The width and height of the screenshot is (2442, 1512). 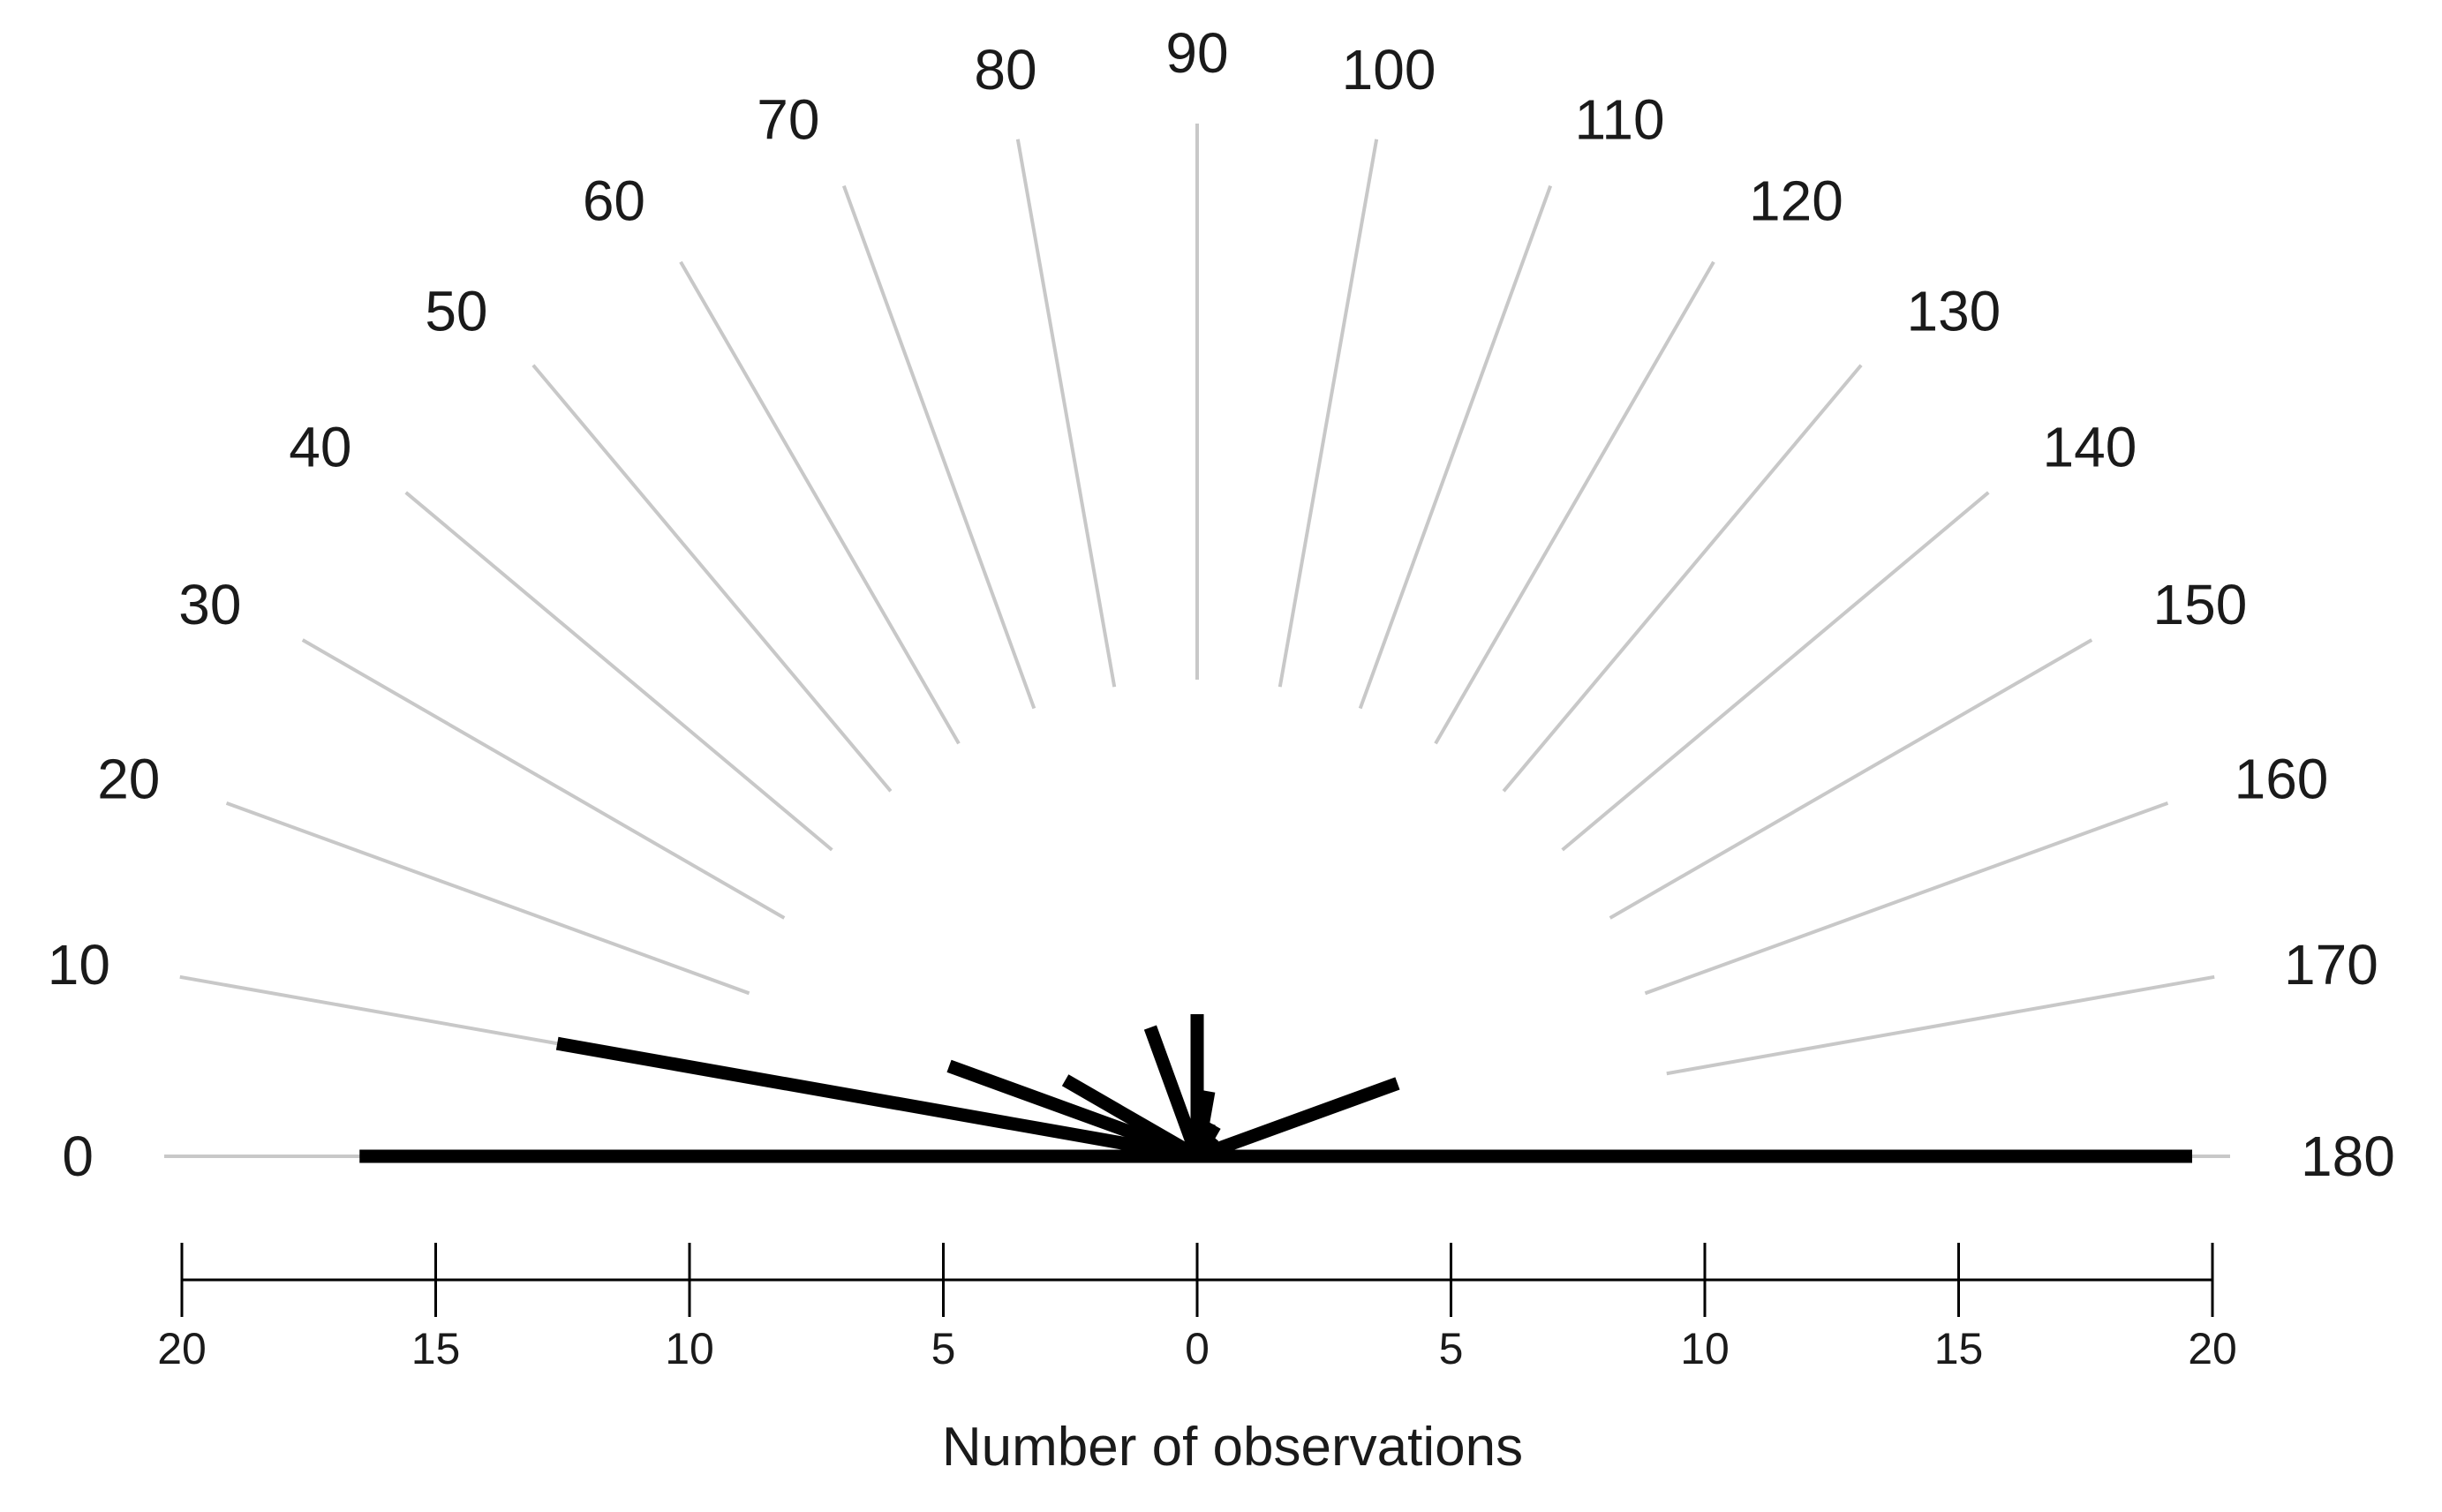 I want to click on axis-tick-label-7: 15, so click(x=1959, y=1348).